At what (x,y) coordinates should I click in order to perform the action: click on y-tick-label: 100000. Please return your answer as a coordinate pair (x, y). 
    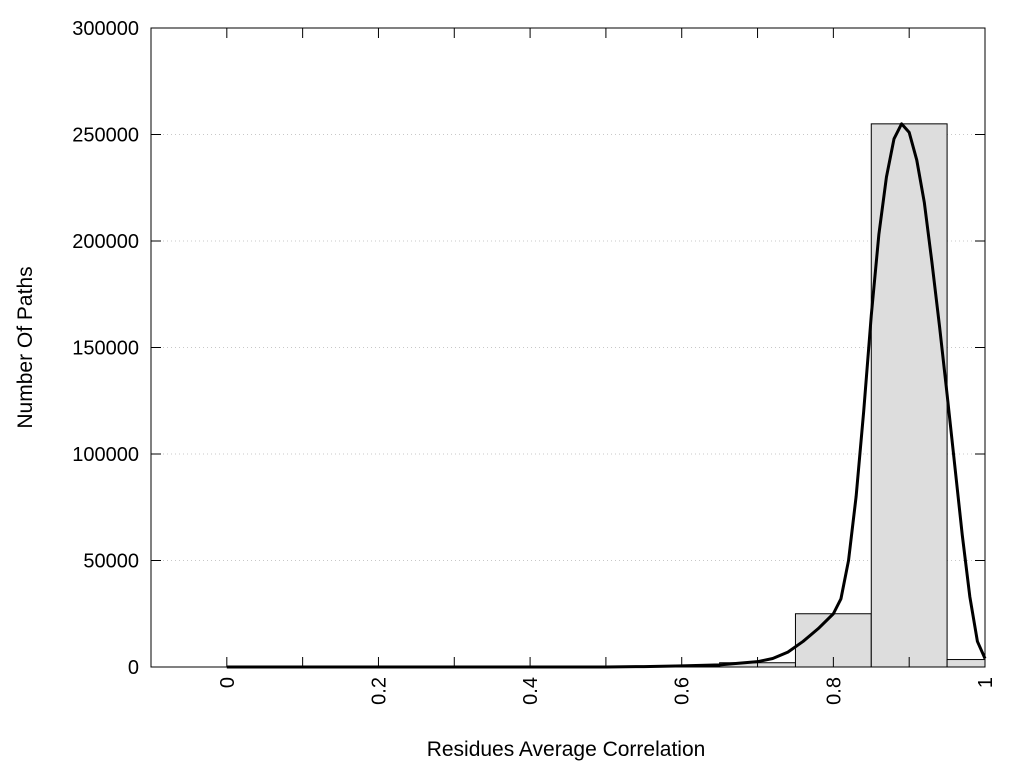
    Looking at the image, I should click on (105, 455).